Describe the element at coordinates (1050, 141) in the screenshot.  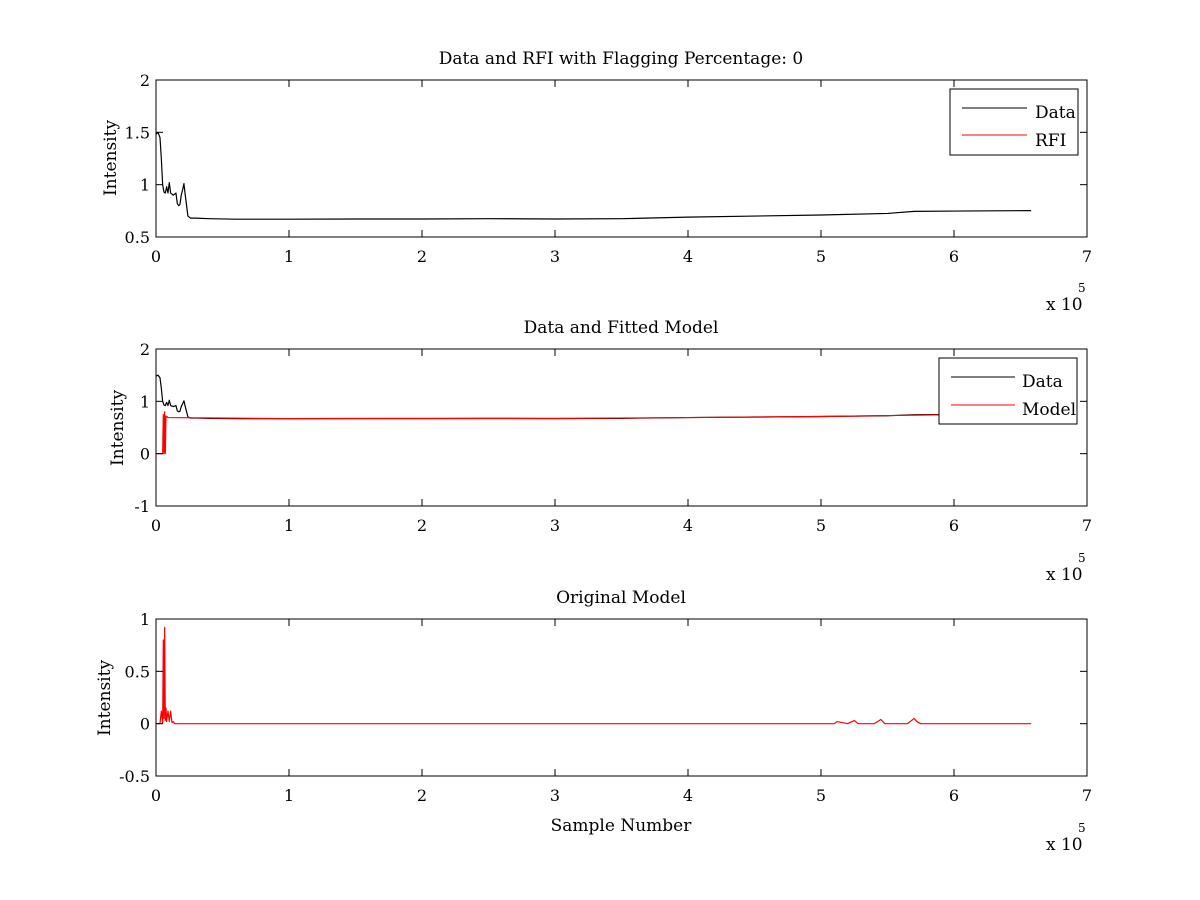
I see `legend-label-rfi: RFI` at that location.